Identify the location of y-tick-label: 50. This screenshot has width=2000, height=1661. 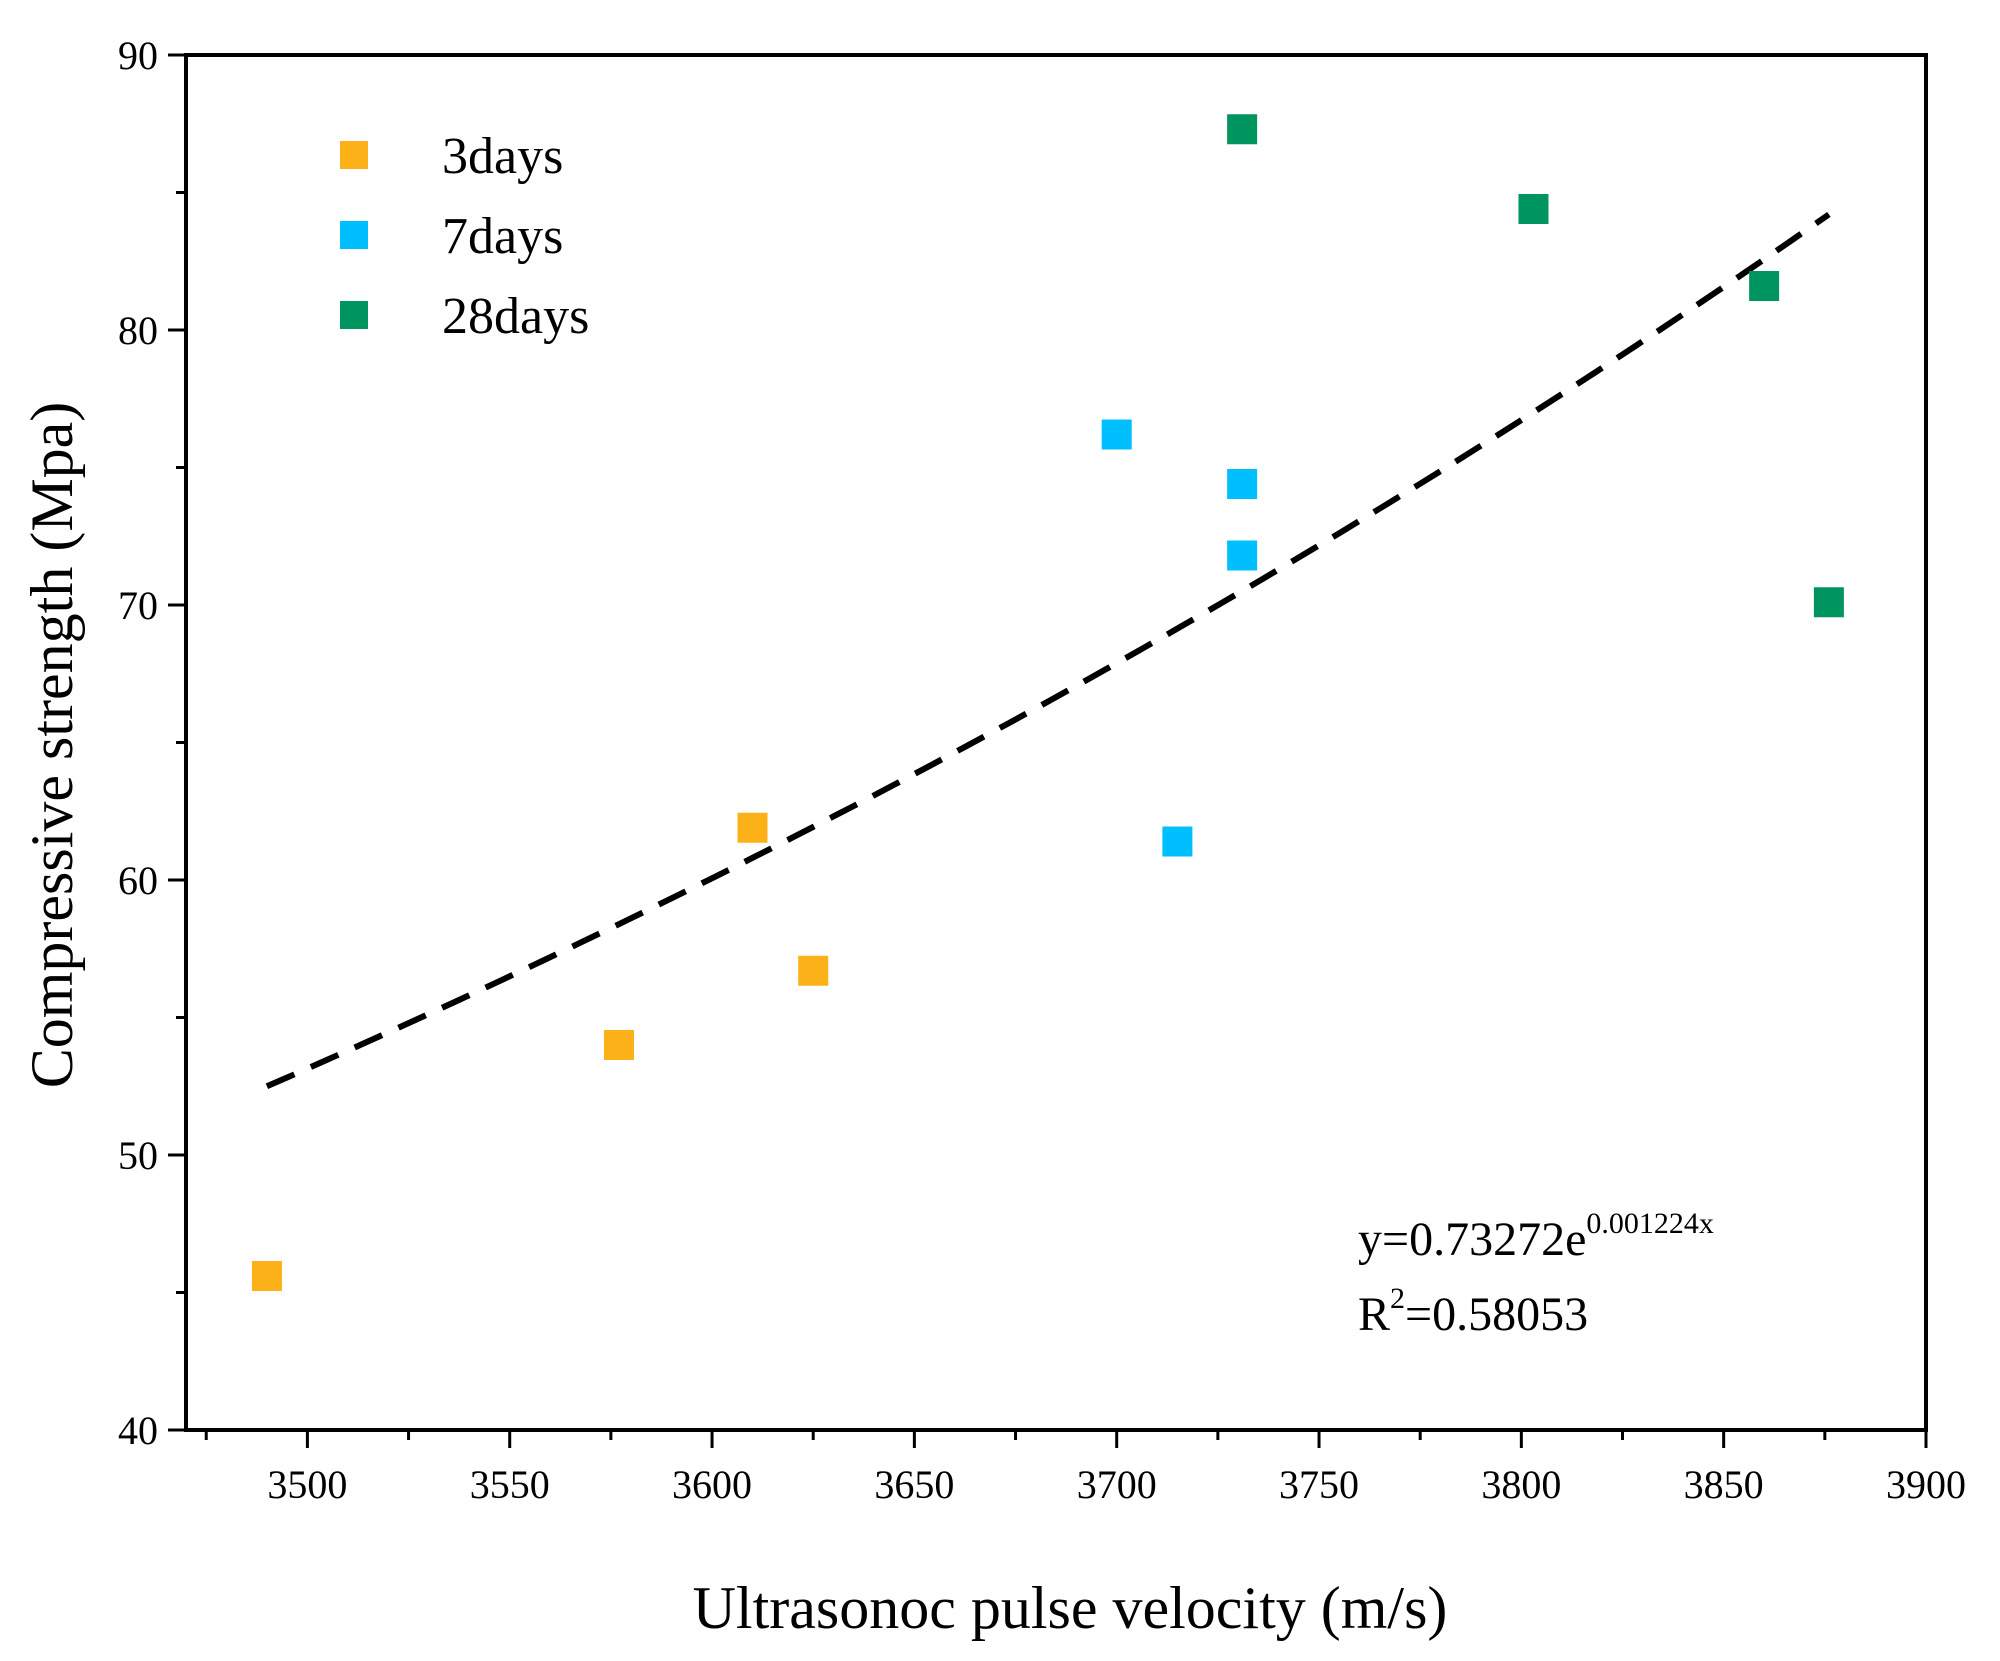
(138, 1155).